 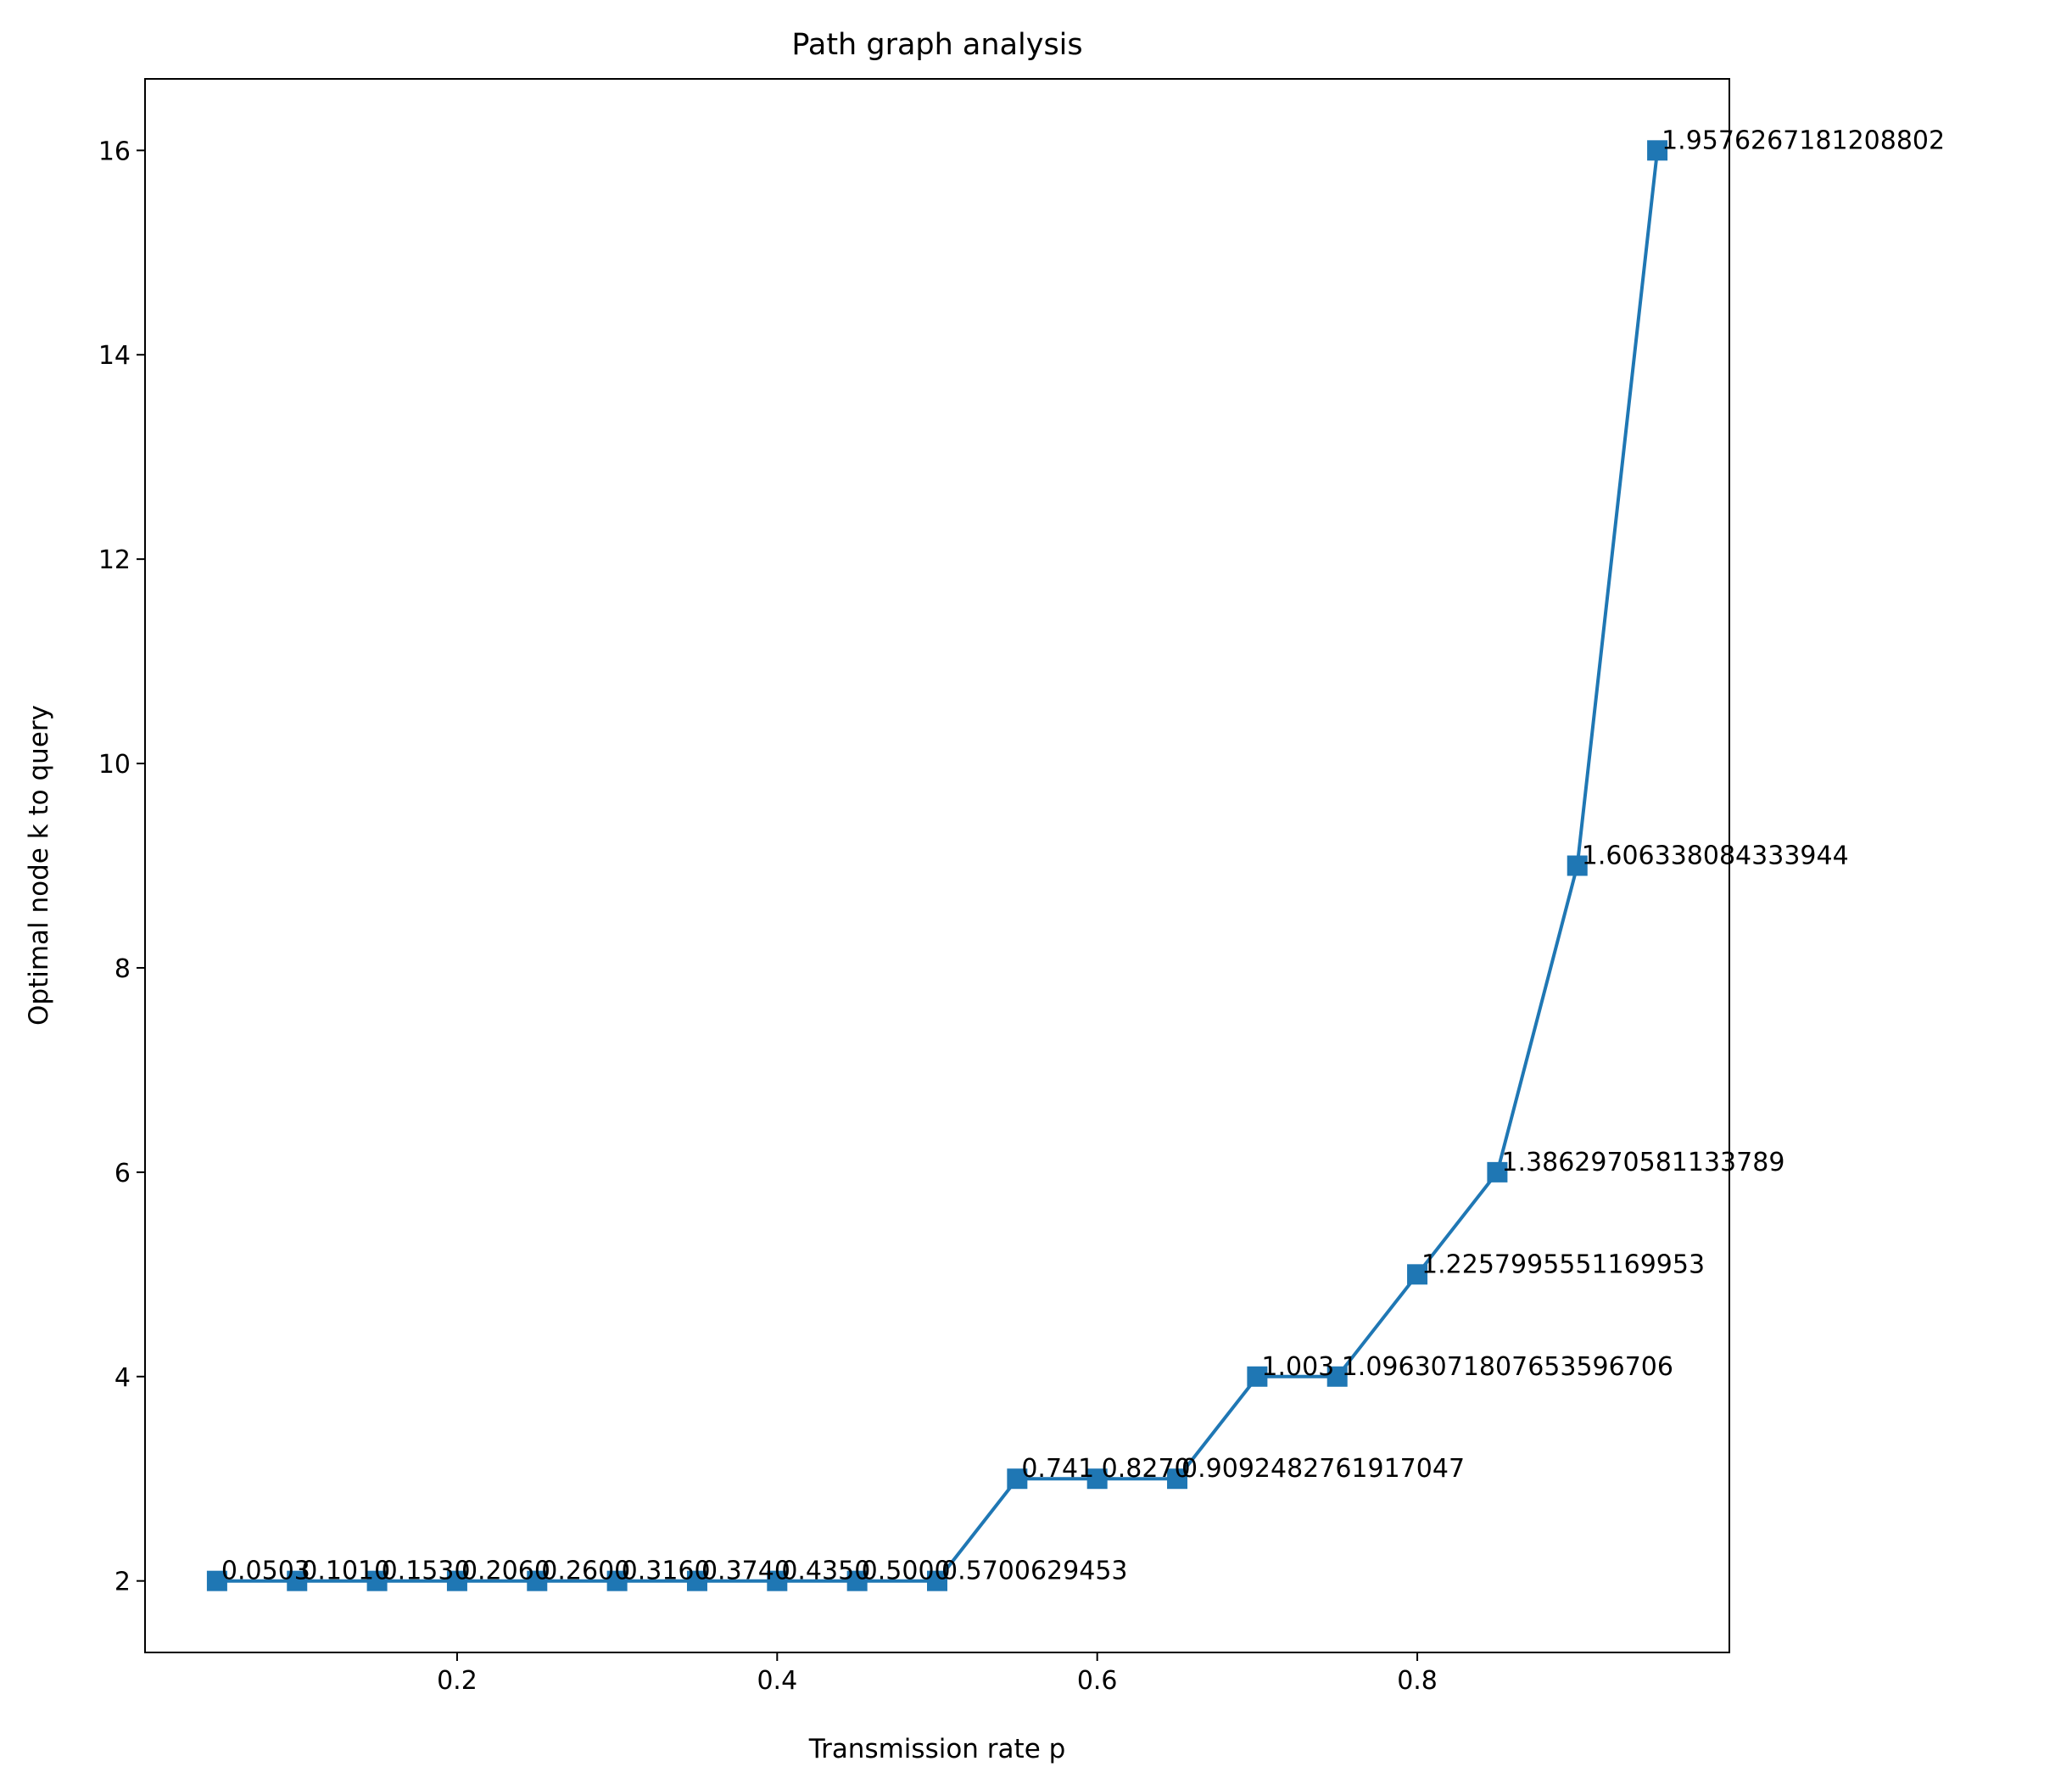 What do you see at coordinates (1715, 856) in the screenshot?
I see `data-label: 1.606338084333944` at bounding box center [1715, 856].